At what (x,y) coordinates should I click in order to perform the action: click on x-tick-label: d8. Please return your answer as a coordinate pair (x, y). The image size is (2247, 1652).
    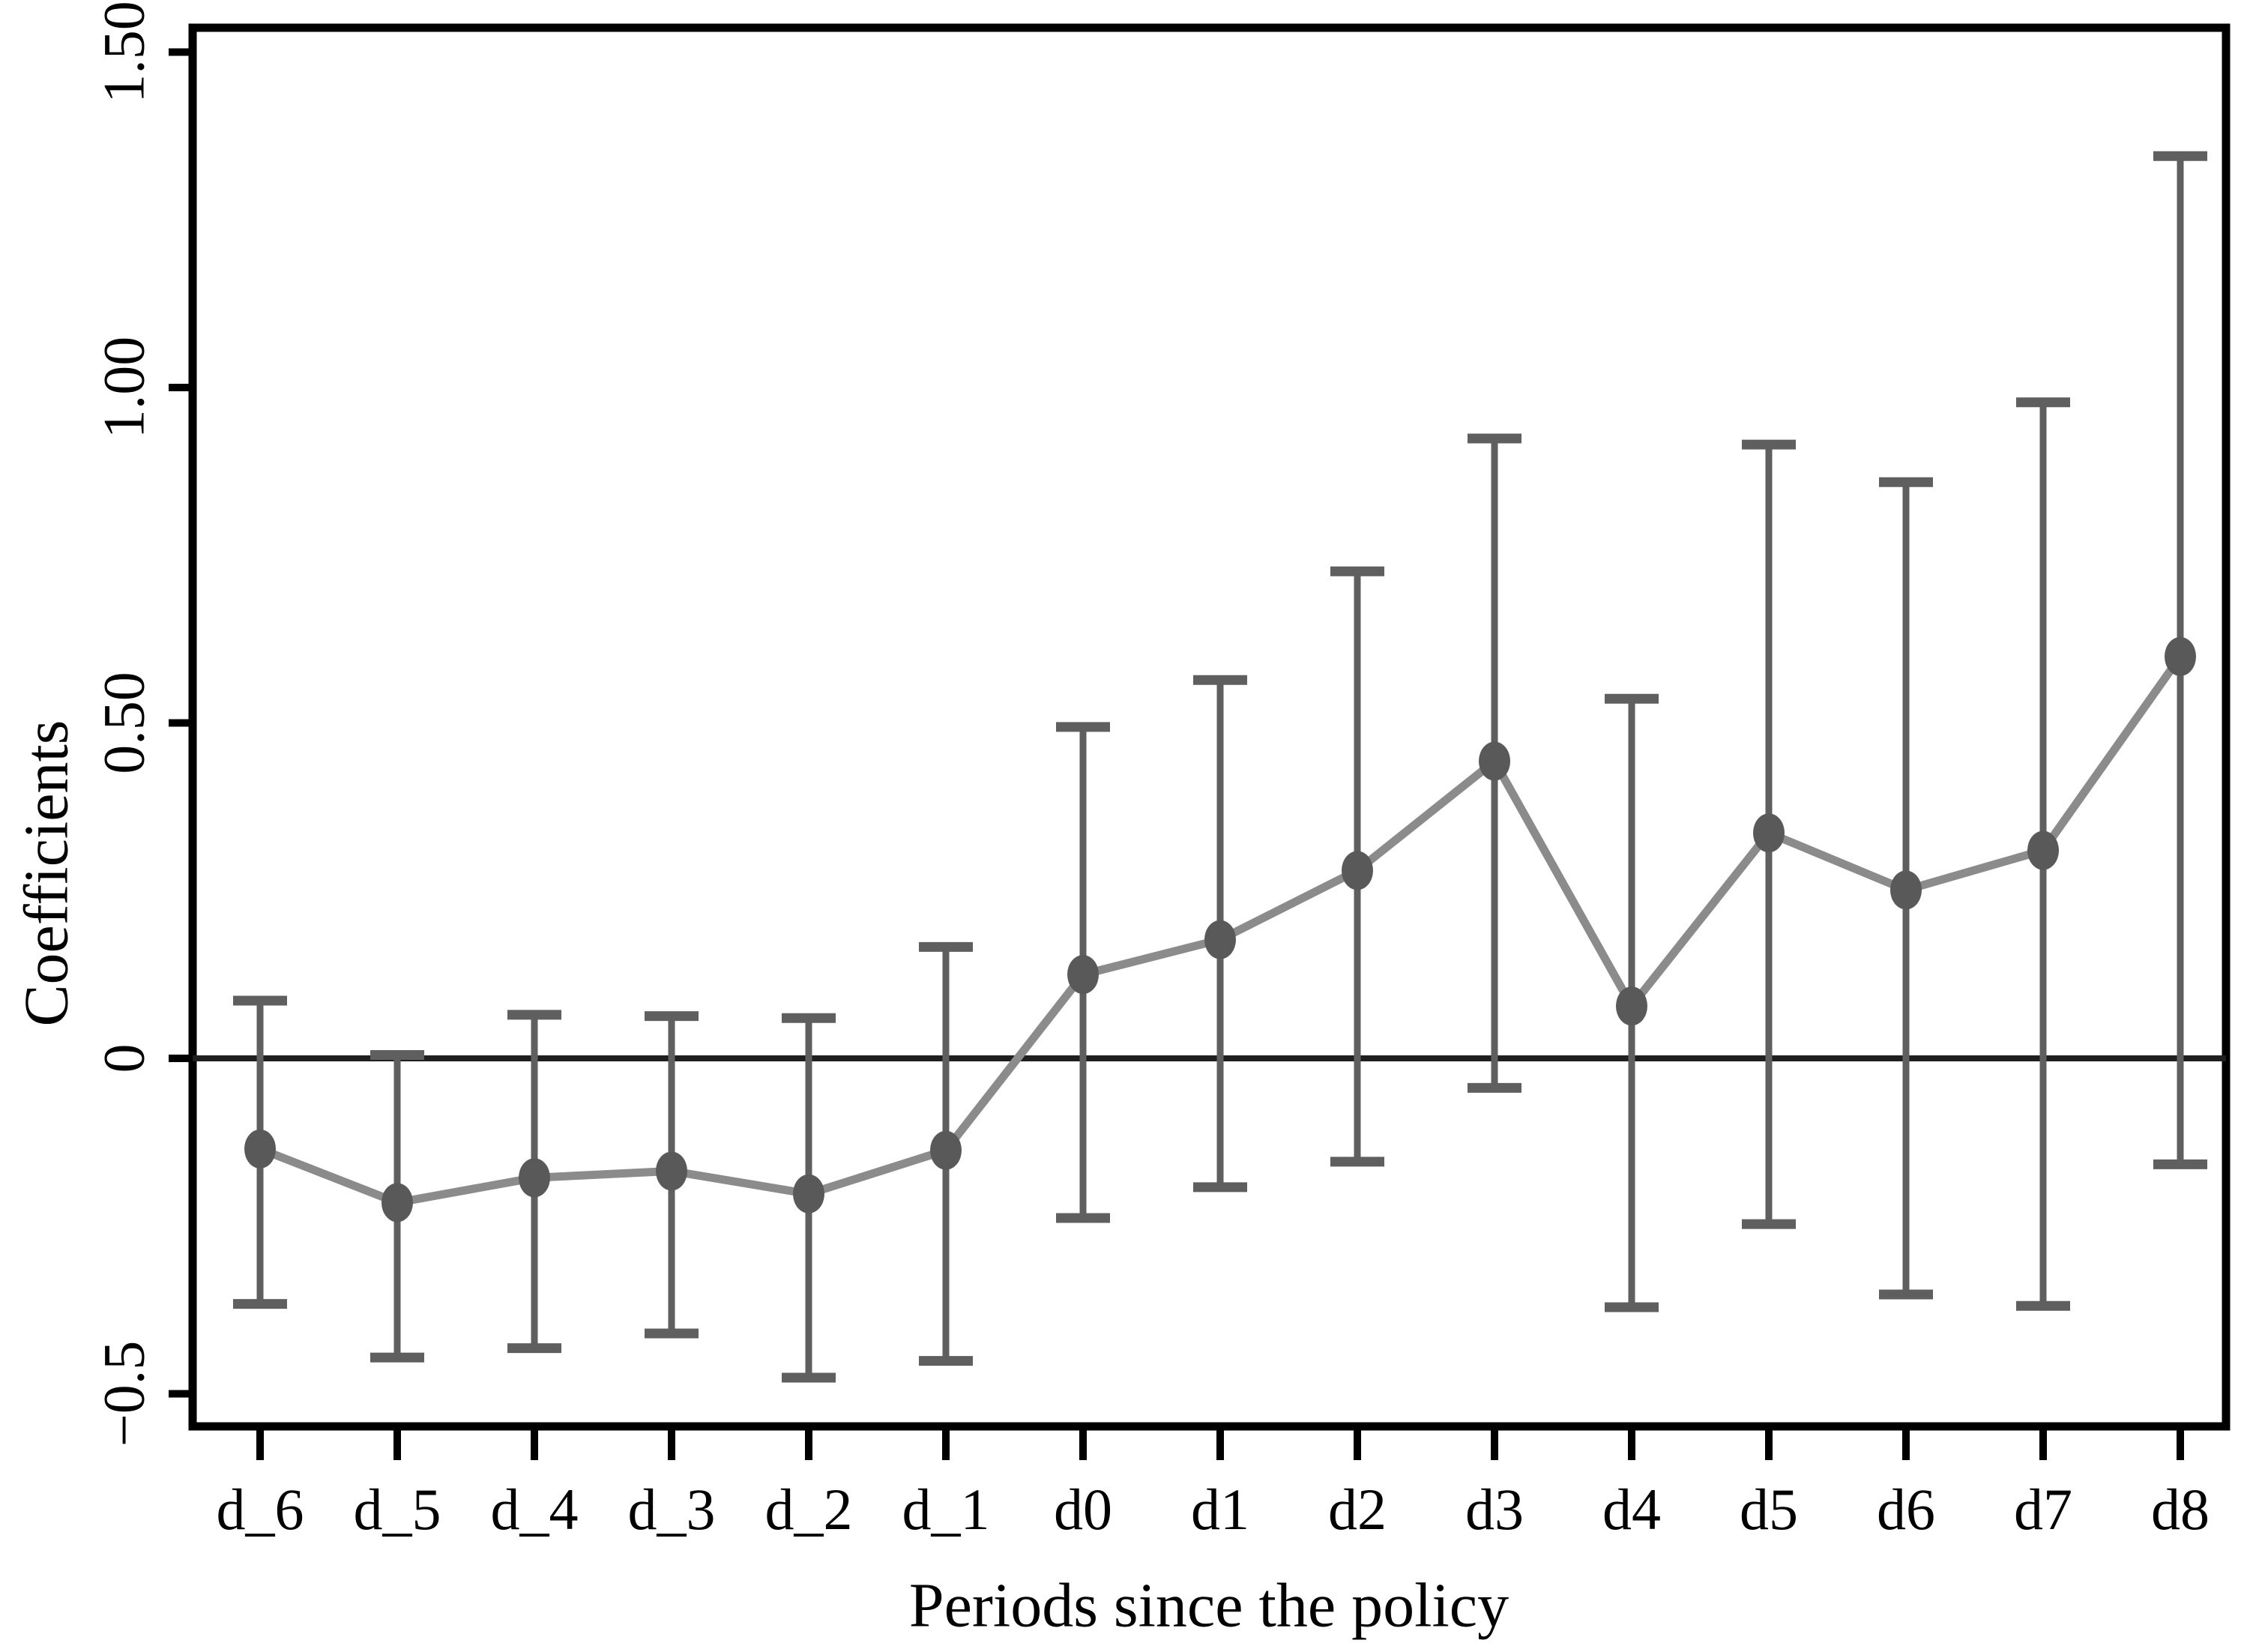
    Looking at the image, I should click on (2181, 1509).